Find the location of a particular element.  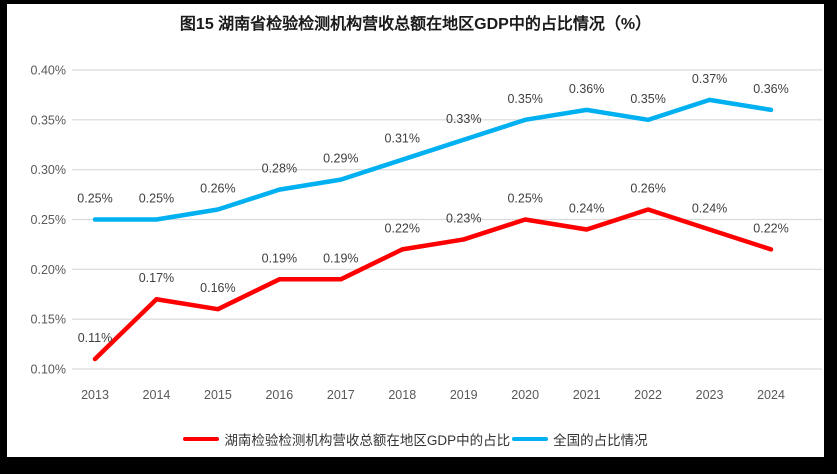

x-axis-tick-label: 2017 is located at coordinates (341, 395).